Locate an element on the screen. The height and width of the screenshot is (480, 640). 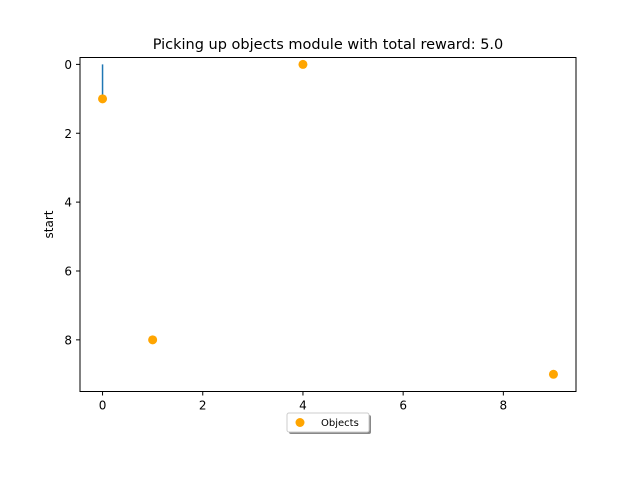
y-tick-label: 2 is located at coordinates (68, 134).